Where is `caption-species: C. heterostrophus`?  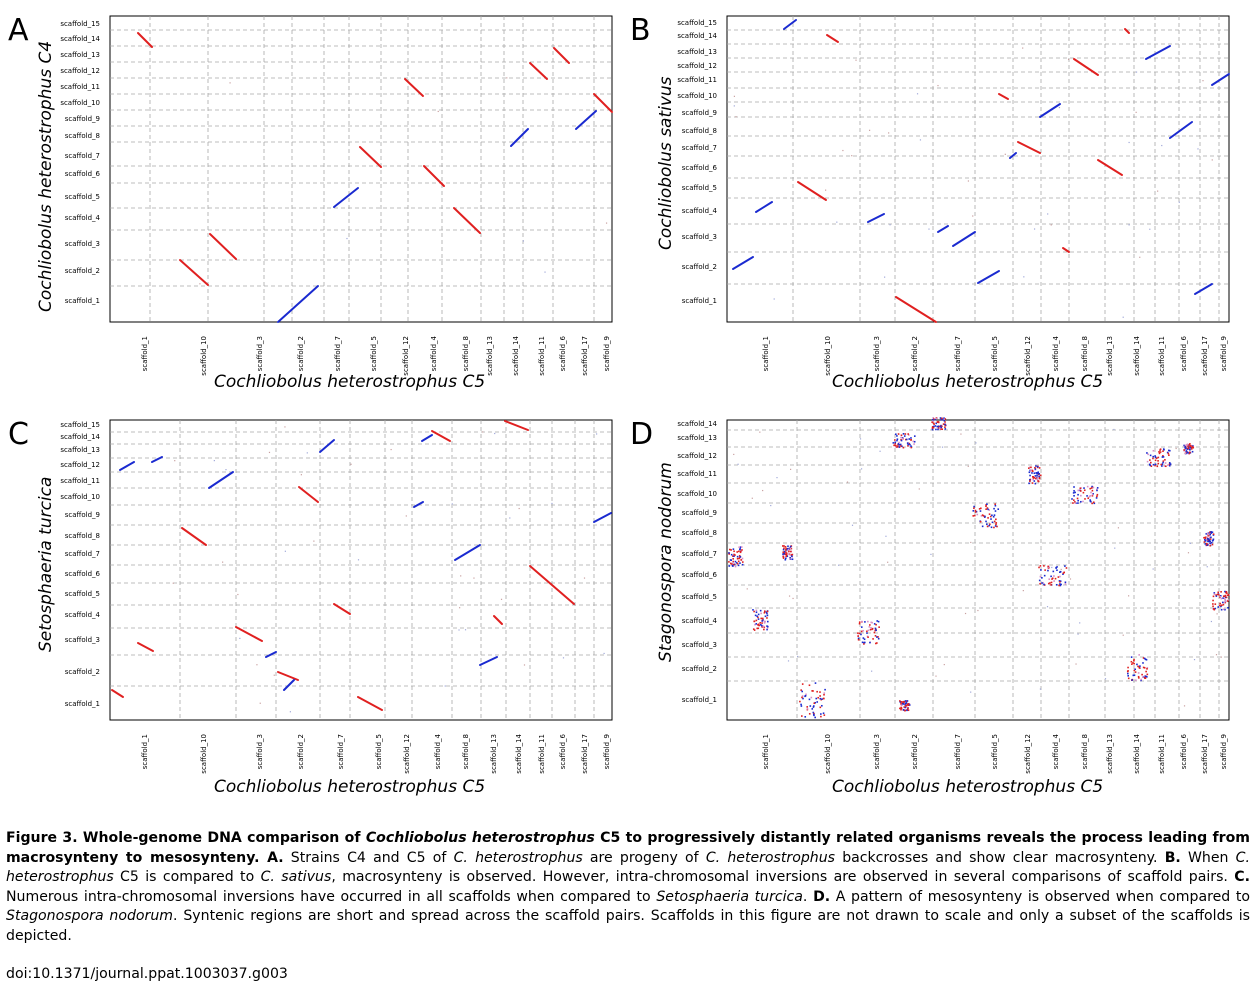
caption-species: C. heterostrophus is located at coordinates (518, 857).